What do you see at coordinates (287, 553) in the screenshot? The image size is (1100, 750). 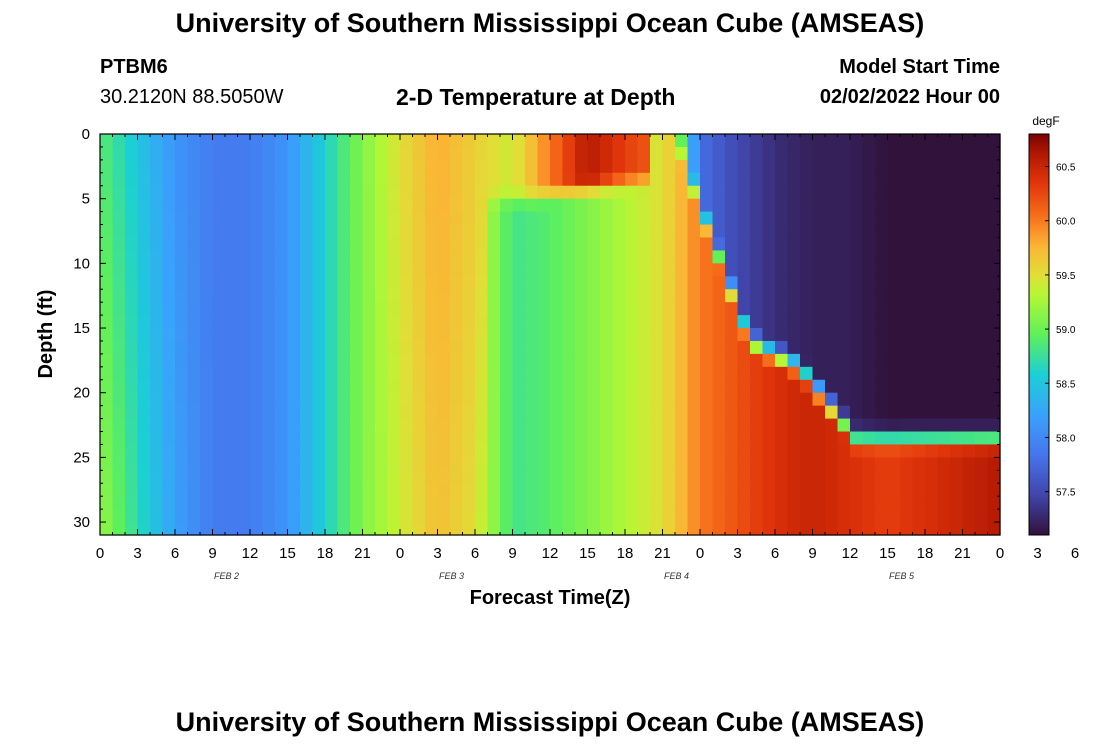 I see `x-tick-label: 15` at bounding box center [287, 553].